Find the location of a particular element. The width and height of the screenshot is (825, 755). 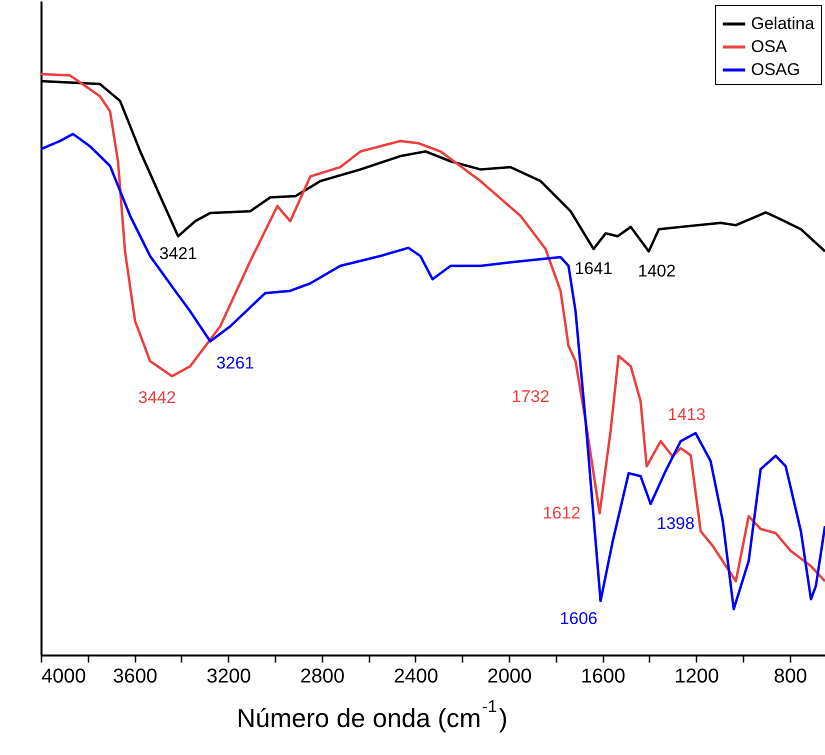

annotation: 3261 is located at coordinates (235, 362).